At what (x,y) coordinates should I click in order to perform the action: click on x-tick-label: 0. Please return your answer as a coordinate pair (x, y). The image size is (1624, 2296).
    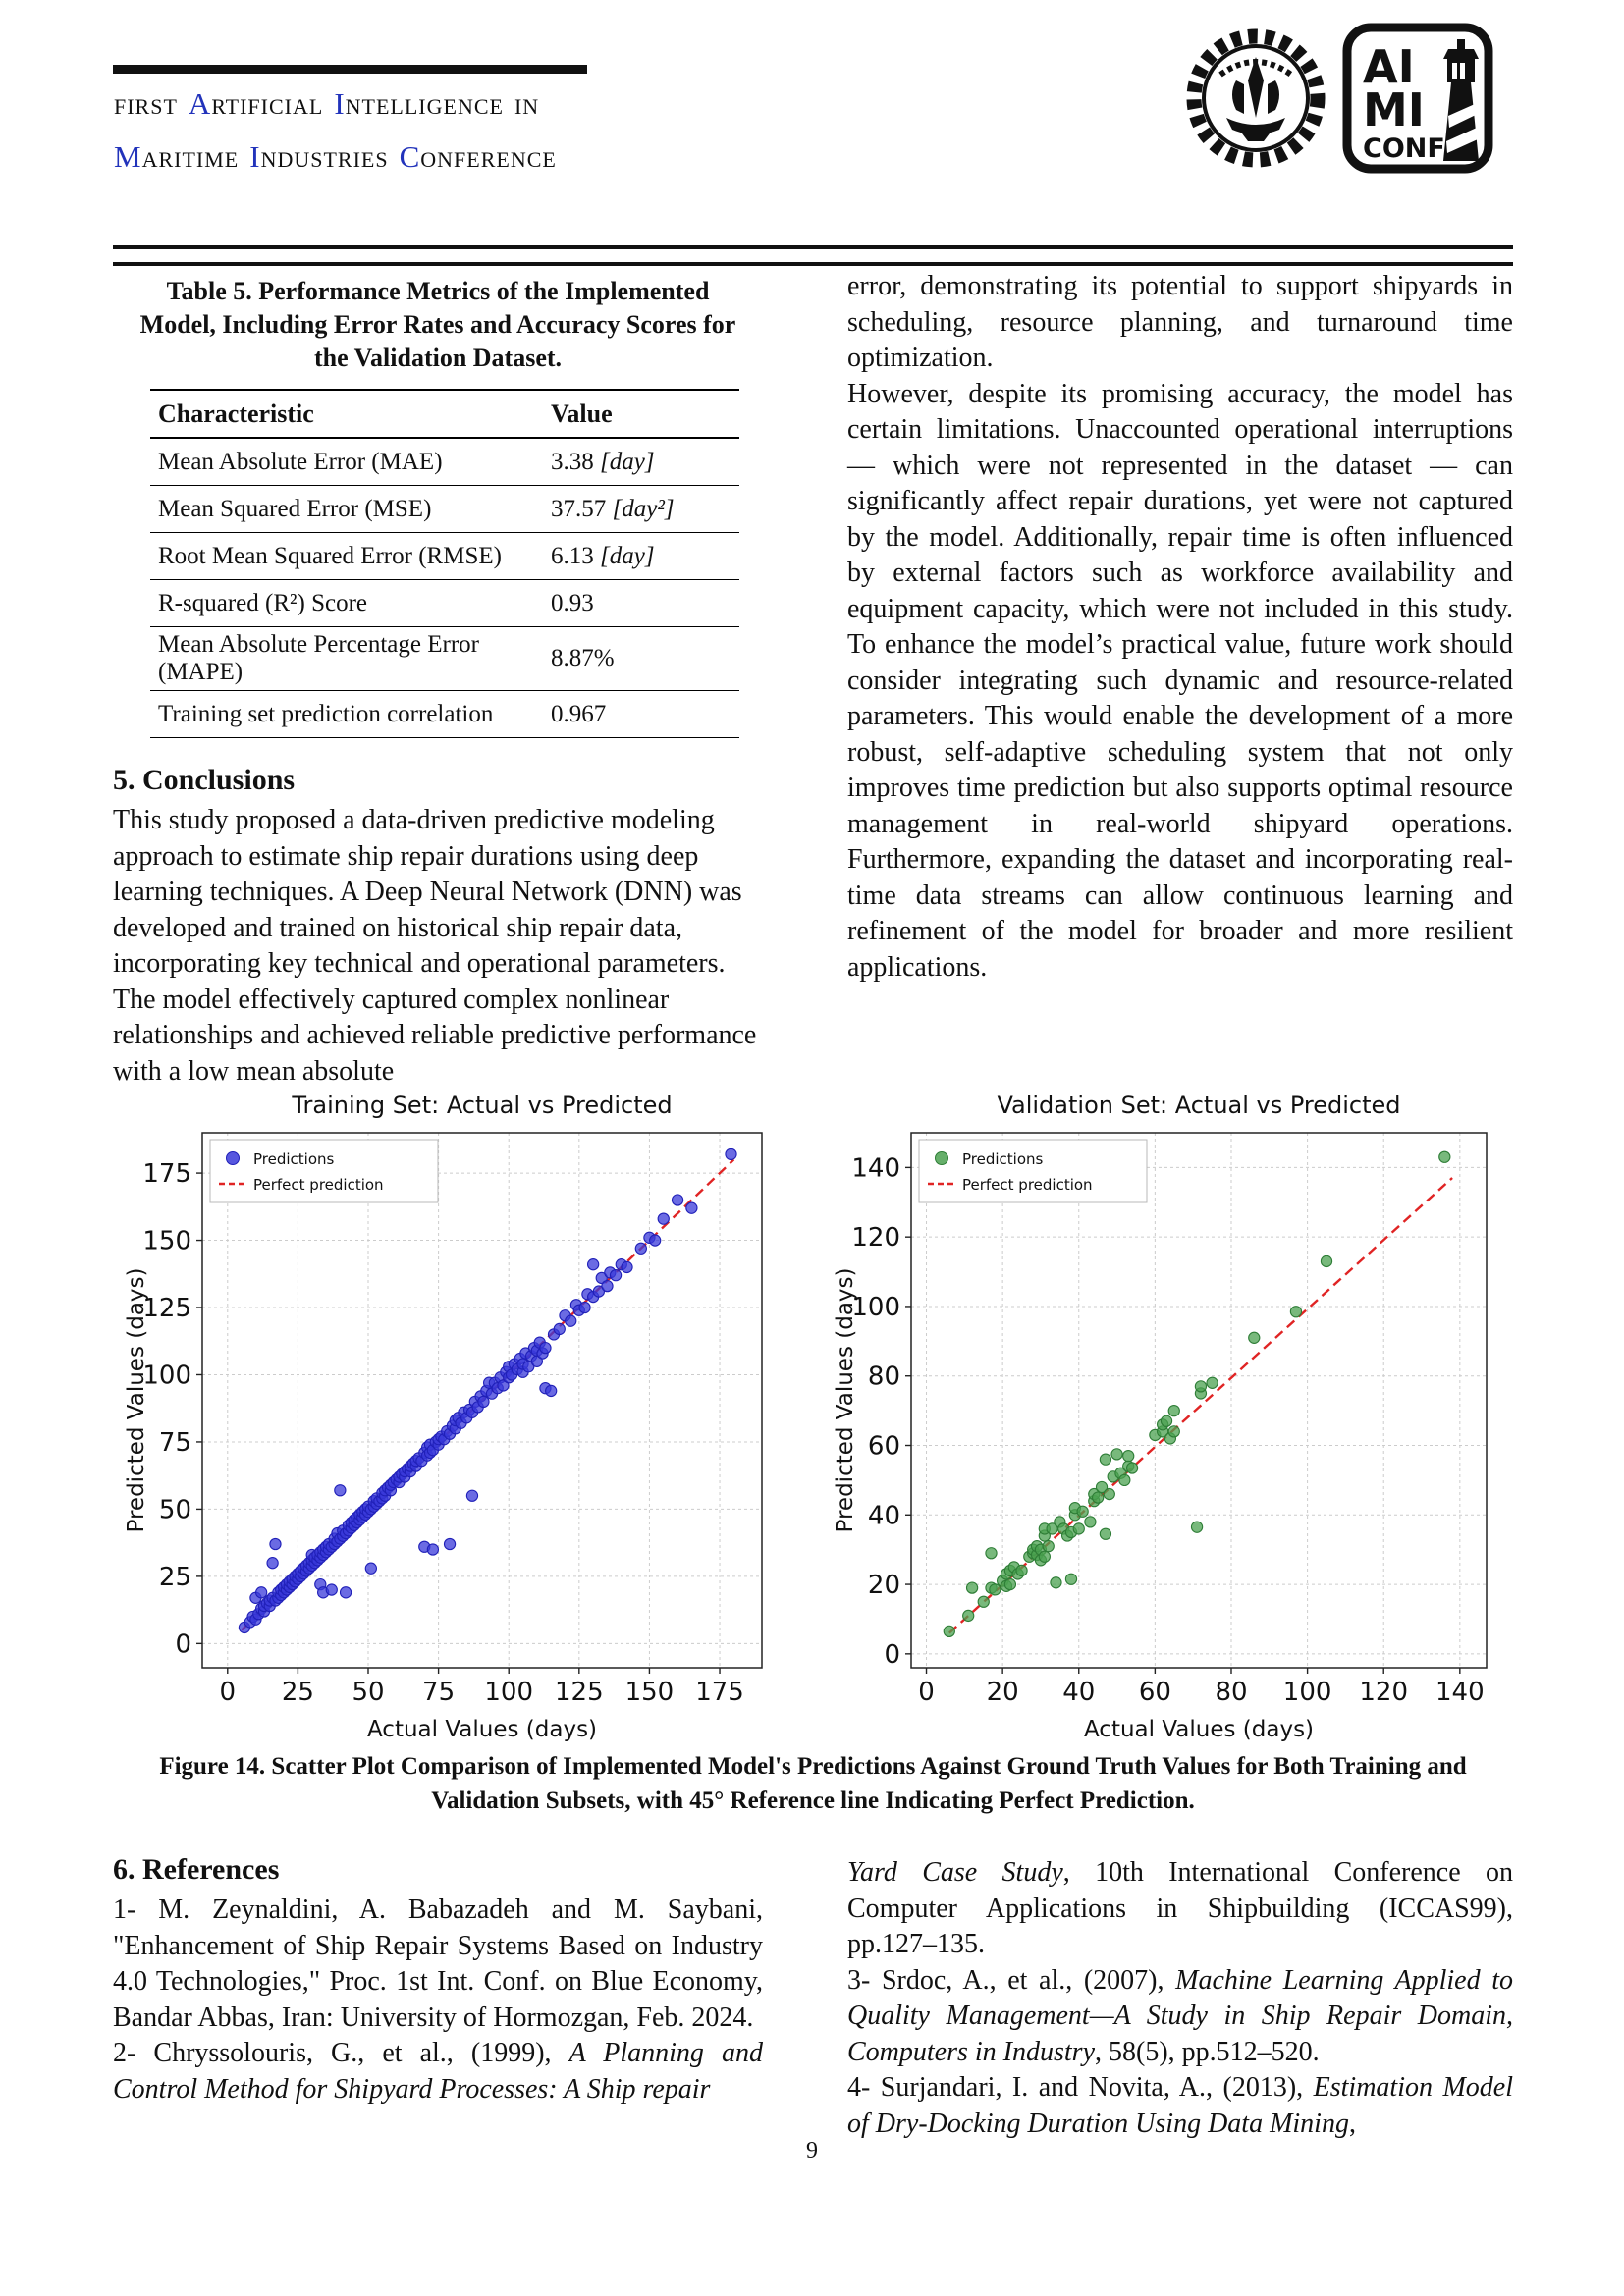
    Looking at the image, I should click on (926, 1692).